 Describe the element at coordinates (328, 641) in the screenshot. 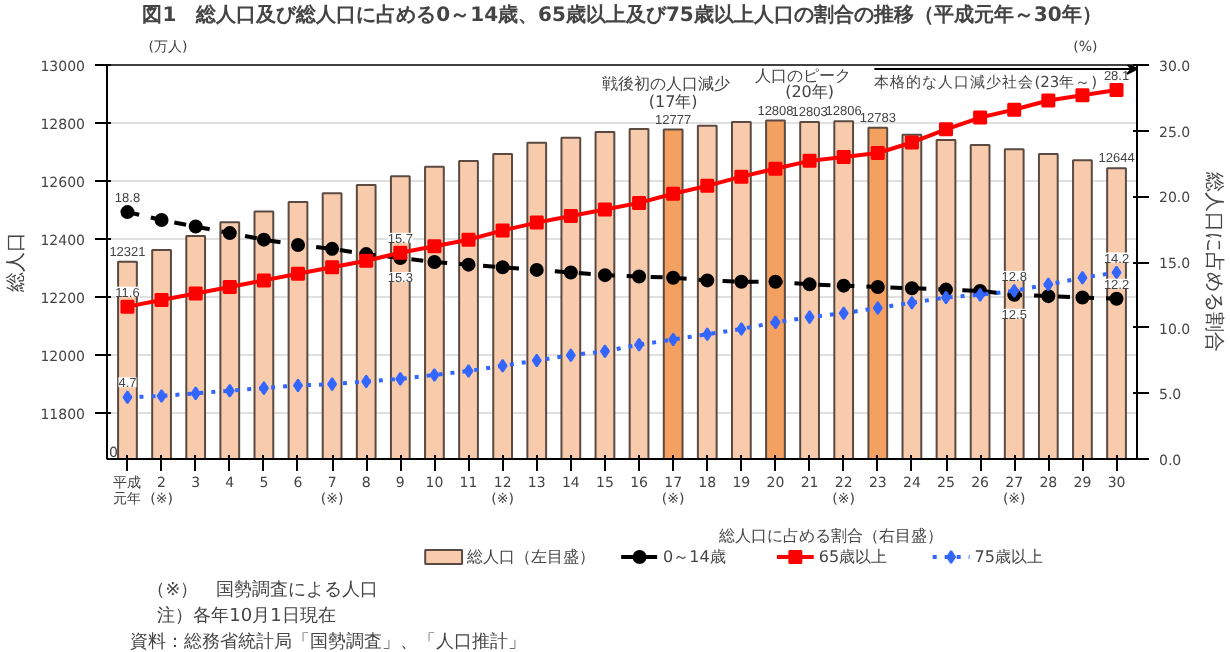

I see `text: 資料：総務省統計局「国勢調査」、「人口推計」` at that location.